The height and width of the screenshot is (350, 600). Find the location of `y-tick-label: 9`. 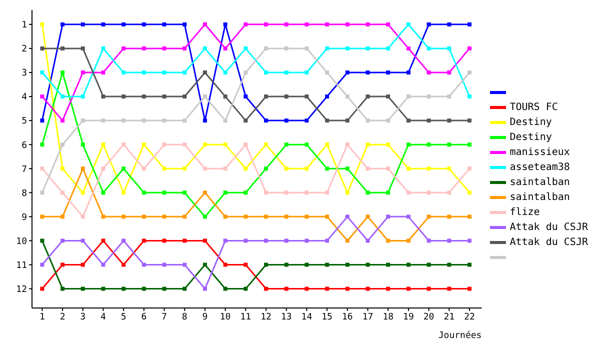

y-tick-label: 9 is located at coordinates (24, 217).